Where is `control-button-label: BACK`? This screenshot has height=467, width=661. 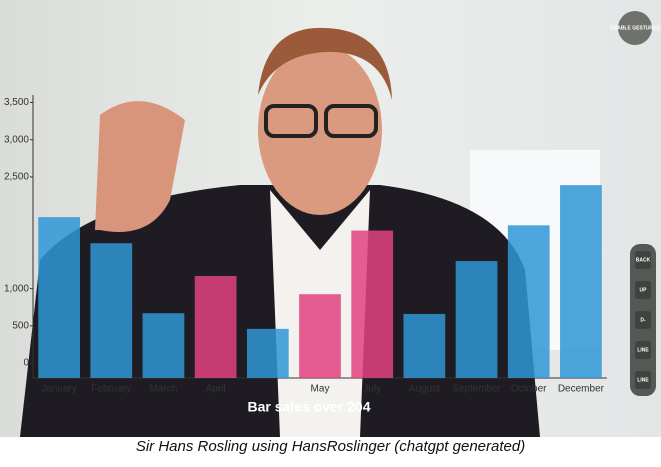
control-button-label: BACK is located at coordinates (643, 260).